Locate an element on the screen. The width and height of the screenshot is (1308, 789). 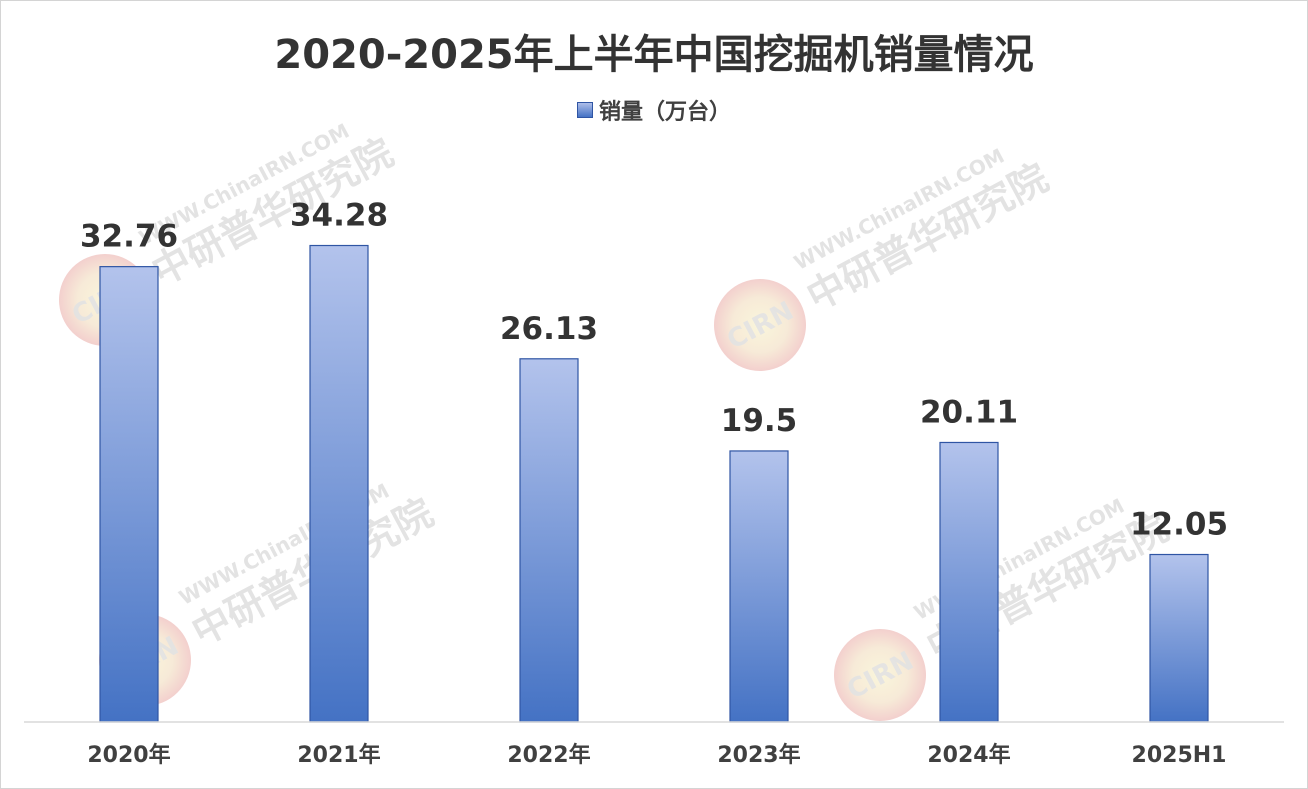
x-tick-1: 2021年 is located at coordinates (338, 755).